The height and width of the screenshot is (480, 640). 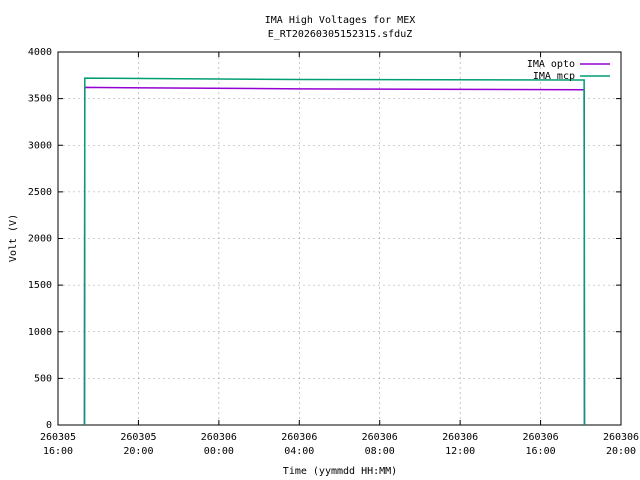 I want to click on x-tick-label-line: 12:00, so click(x=460, y=451).